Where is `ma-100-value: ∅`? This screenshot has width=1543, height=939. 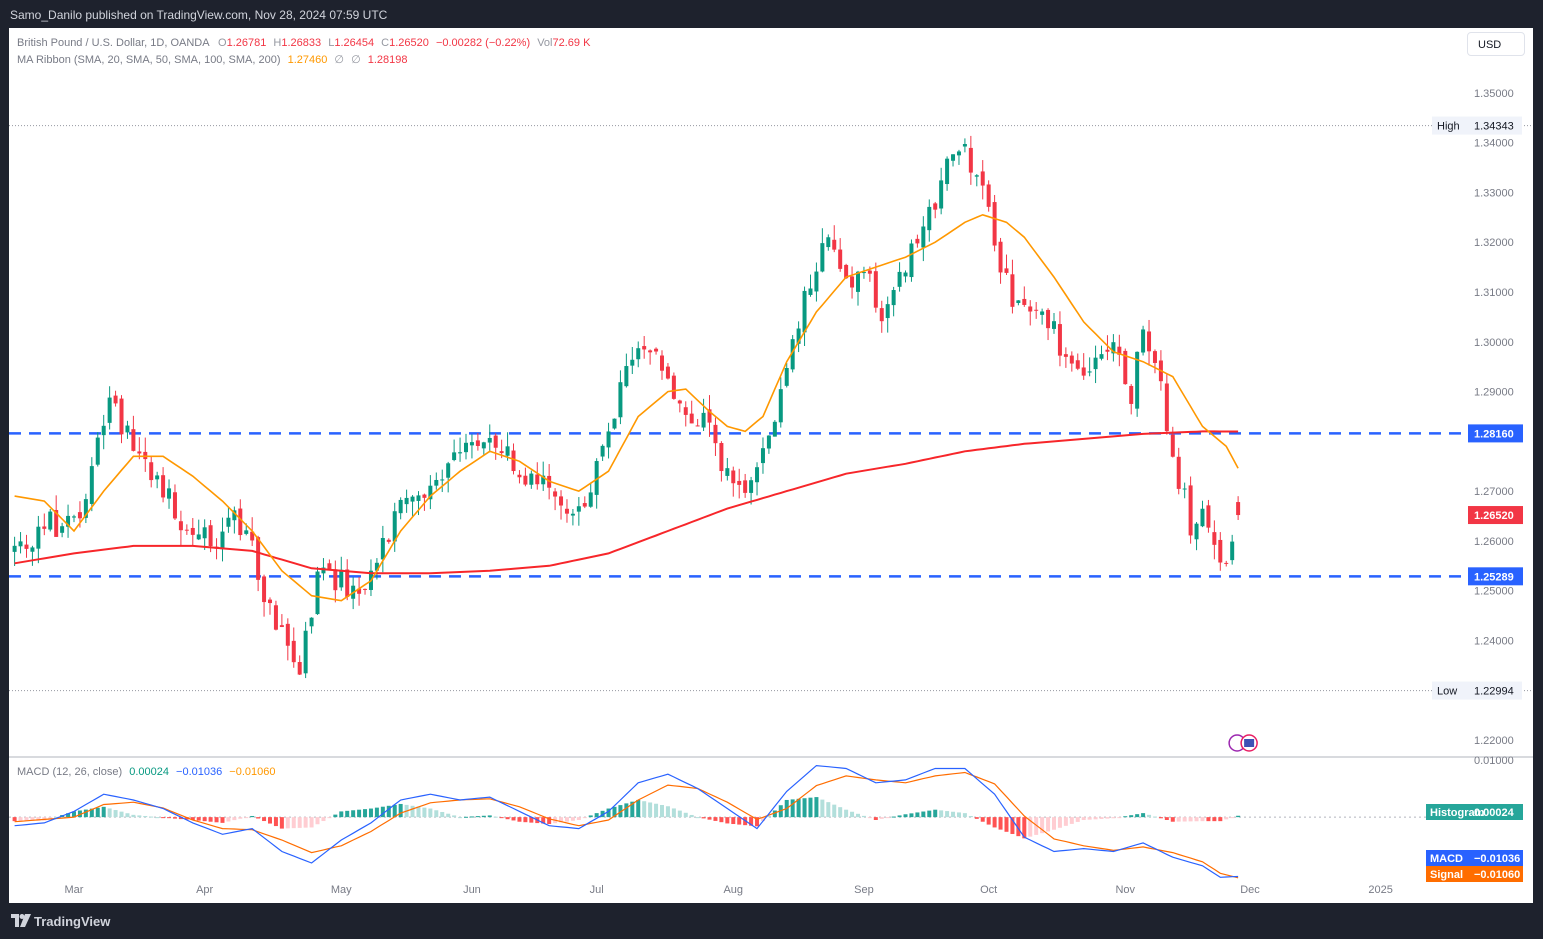
ma-100-value: ∅ is located at coordinates (356, 60).